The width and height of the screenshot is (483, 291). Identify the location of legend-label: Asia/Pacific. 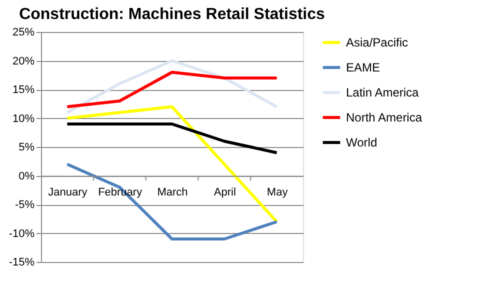
(377, 43).